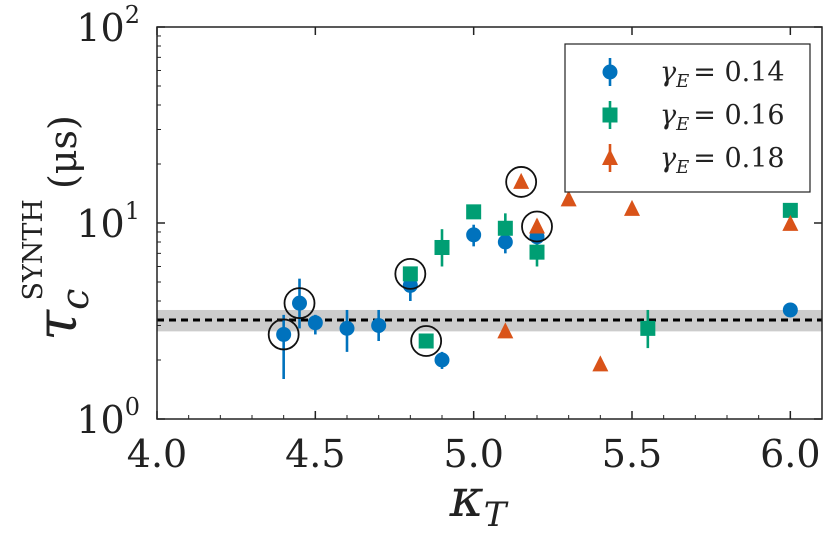 Image resolution: width=830 pixels, height=536 pixels. What do you see at coordinates (108, 221) in the screenshot?
I see `y-tick-label: 10¹` at bounding box center [108, 221].